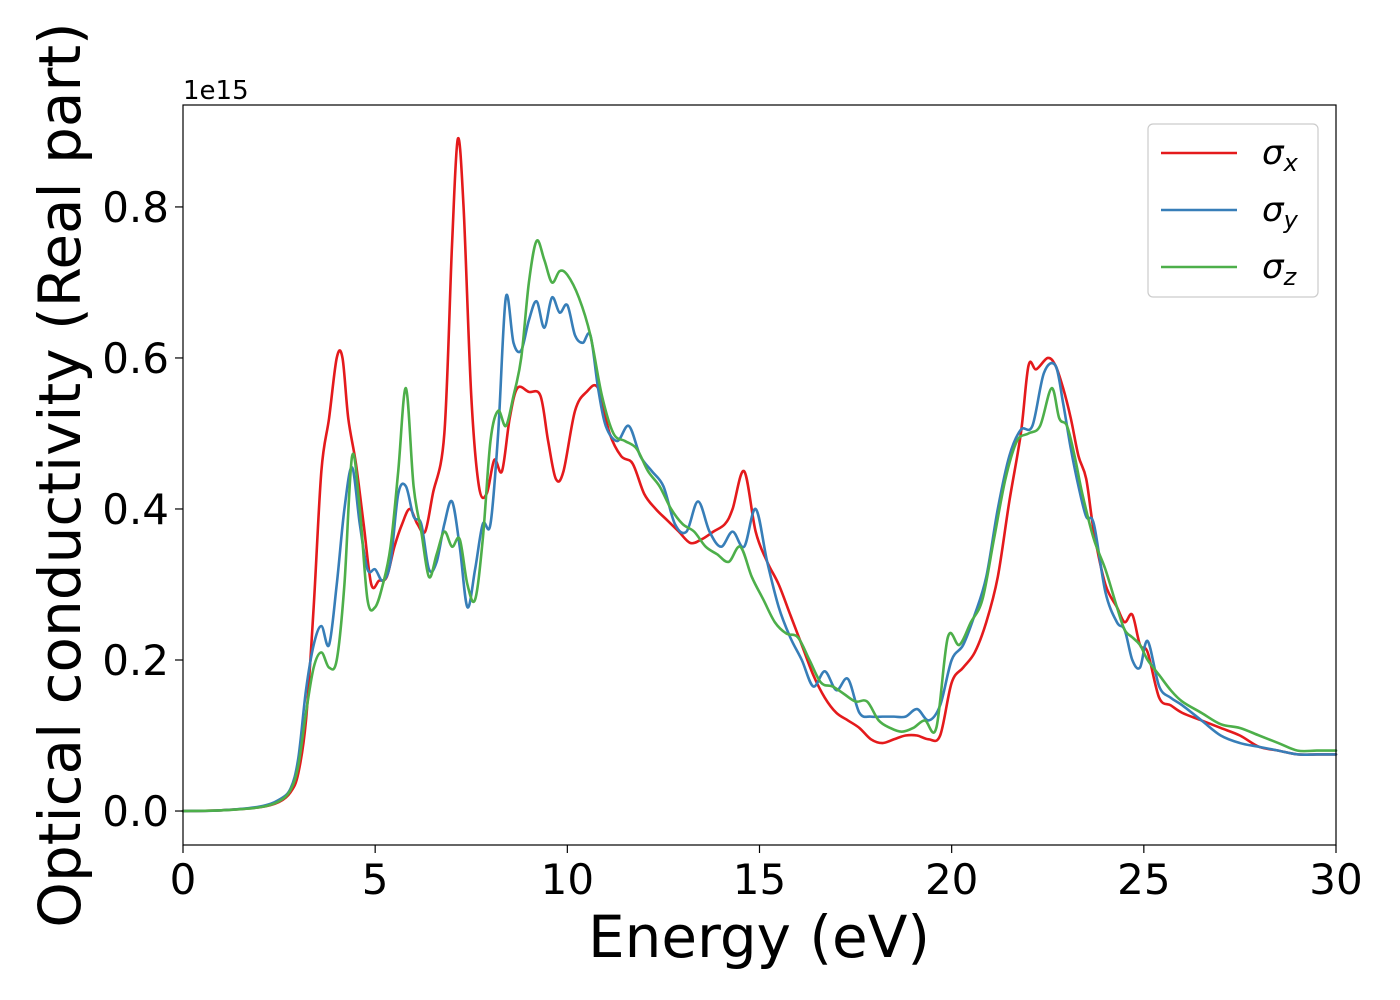 Image resolution: width=1400 pixels, height=1000 pixels. What do you see at coordinates (1280, 212) in the screenshot?
I see `legend-label-y: σy` at bounding box center [1280, 212].